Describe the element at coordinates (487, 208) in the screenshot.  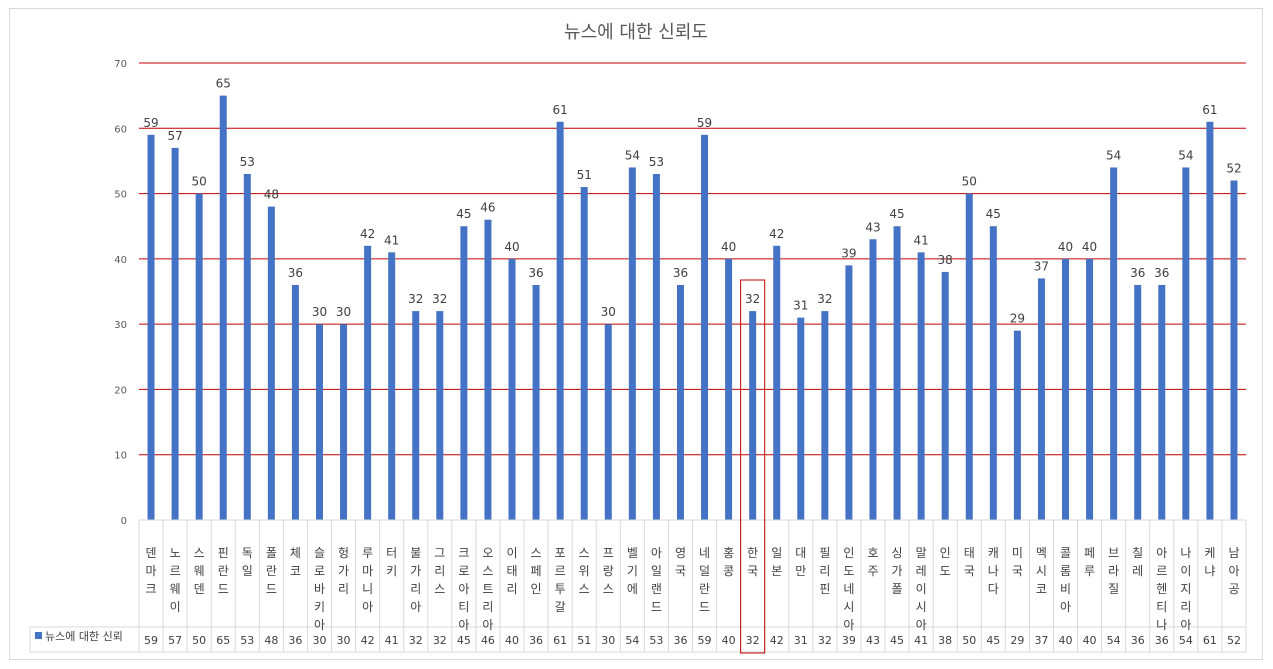
I see `data-label: 46` at that location.